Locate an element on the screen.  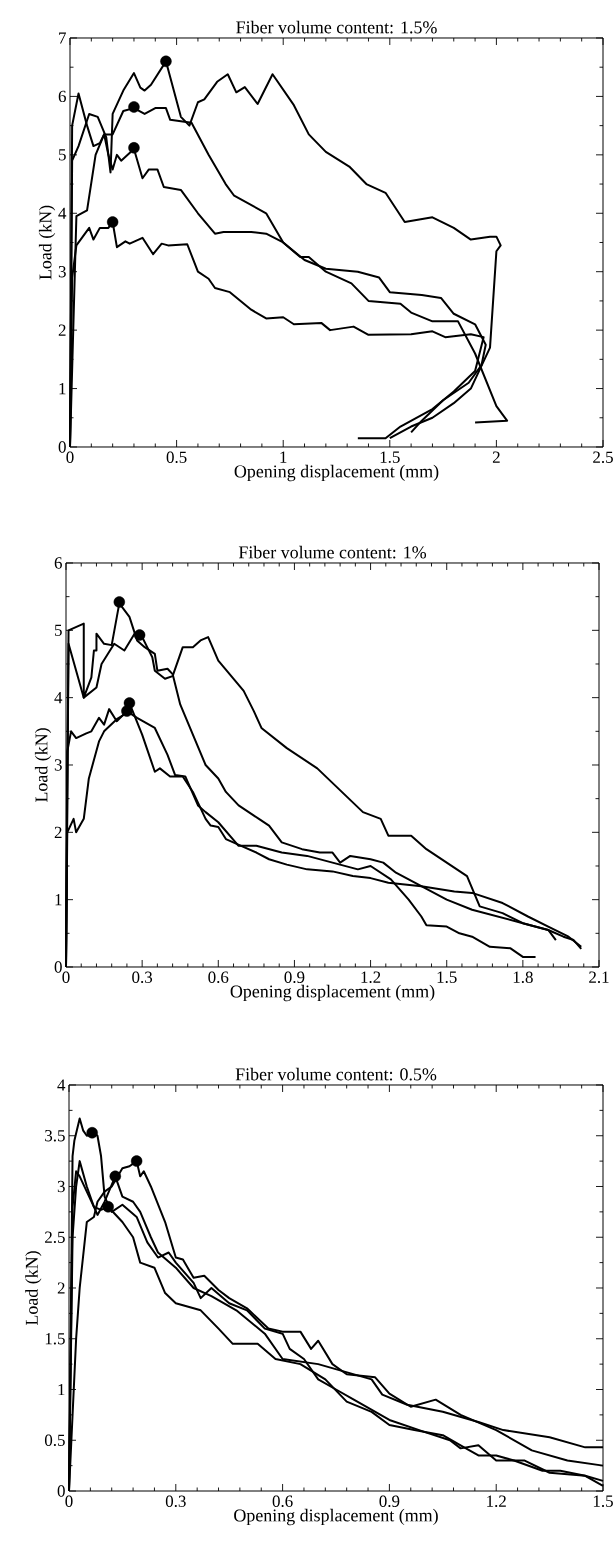
y-tick-label: 3.5 is located at coordinates (55, 1136).